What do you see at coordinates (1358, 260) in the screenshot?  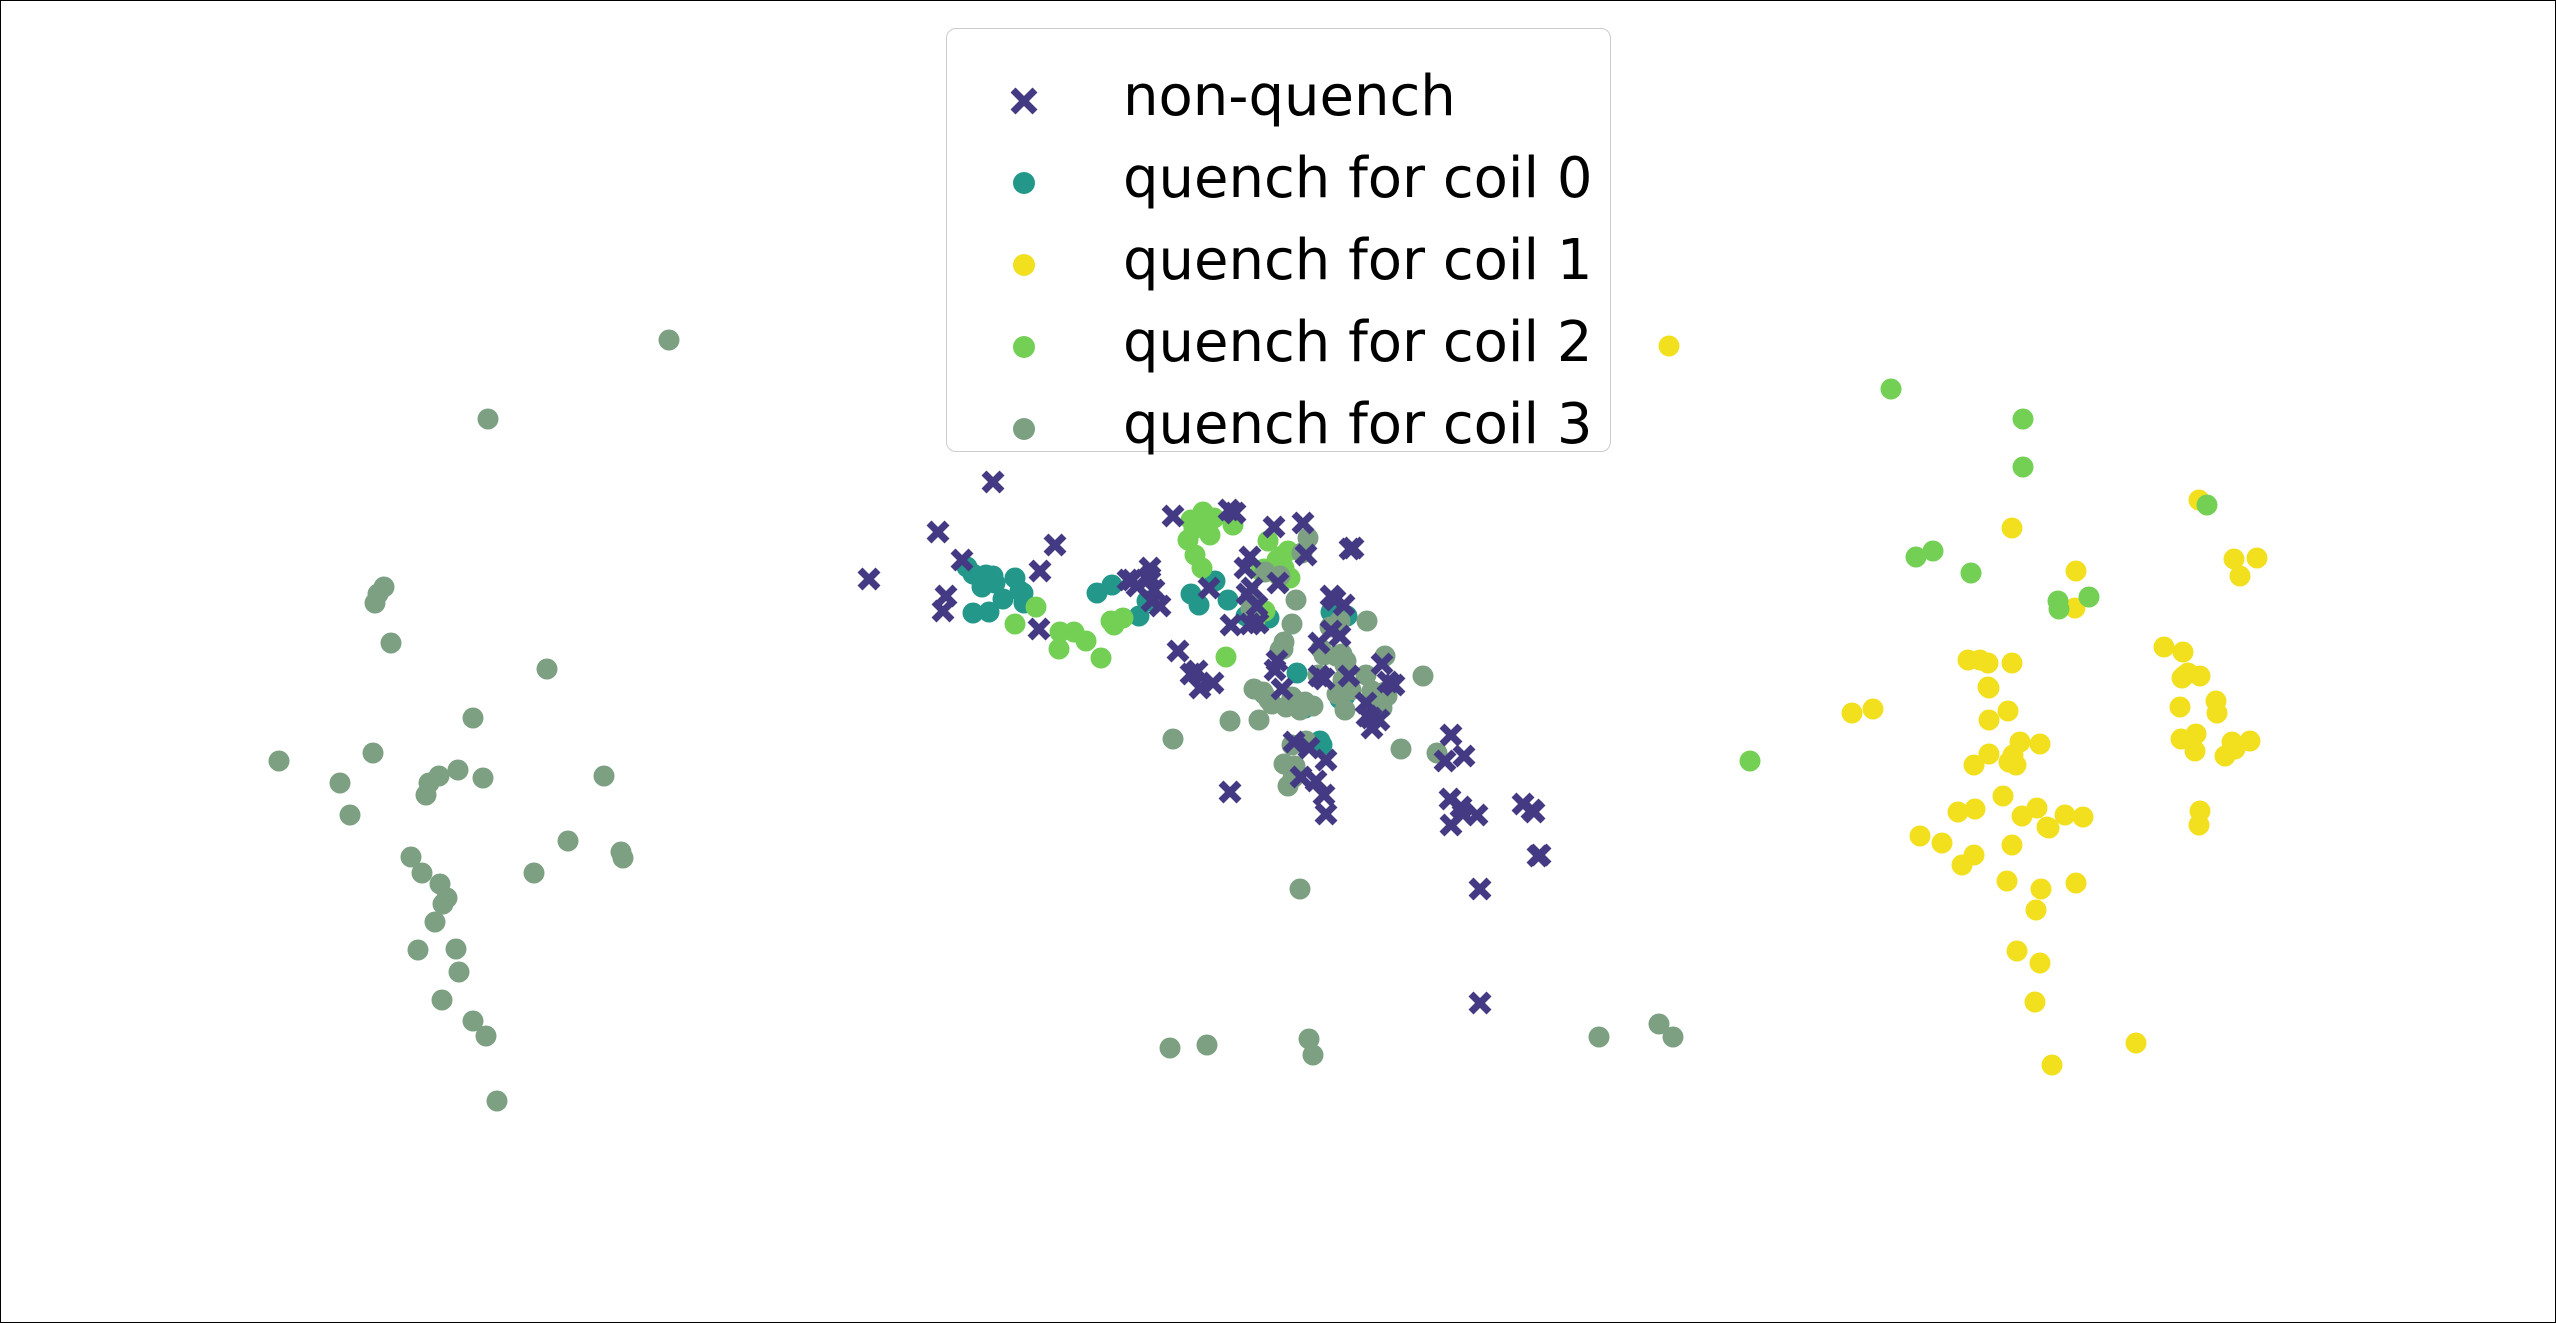 I see `legend-label: quench for coil 1` at bounding box center [1358, 260].